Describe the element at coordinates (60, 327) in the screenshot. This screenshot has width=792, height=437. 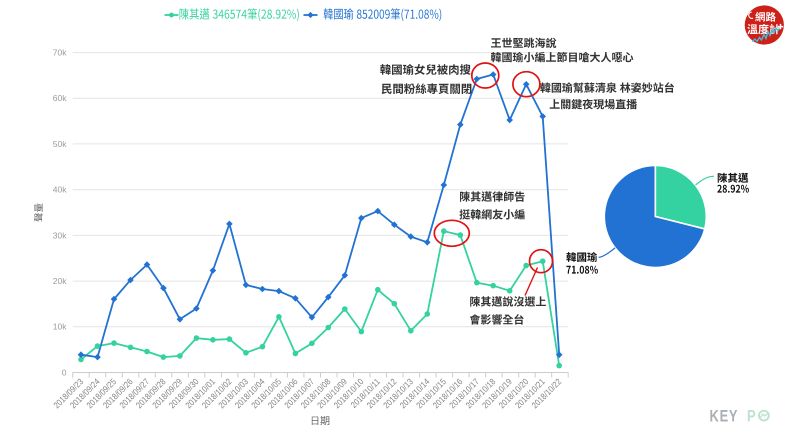
I see `svg-text: 10k` at that location.